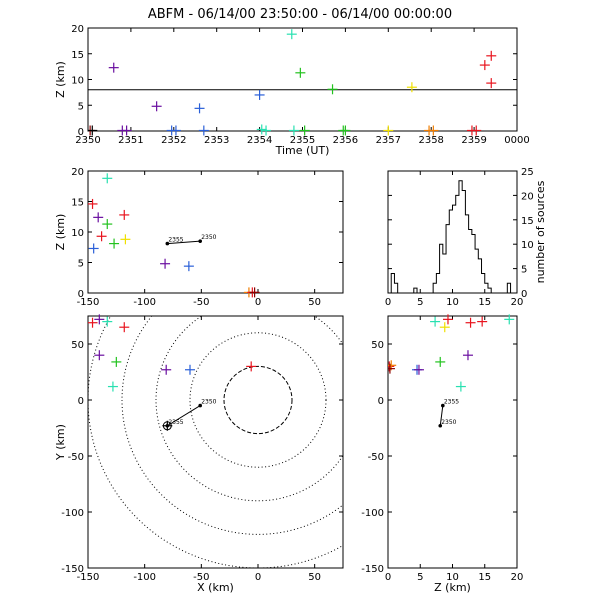 The image size is (600, 600). What do you see at coordinates (201, 302) in the screenshot?
I see `x-tick-label: -50` at bounding box center [201, 302].